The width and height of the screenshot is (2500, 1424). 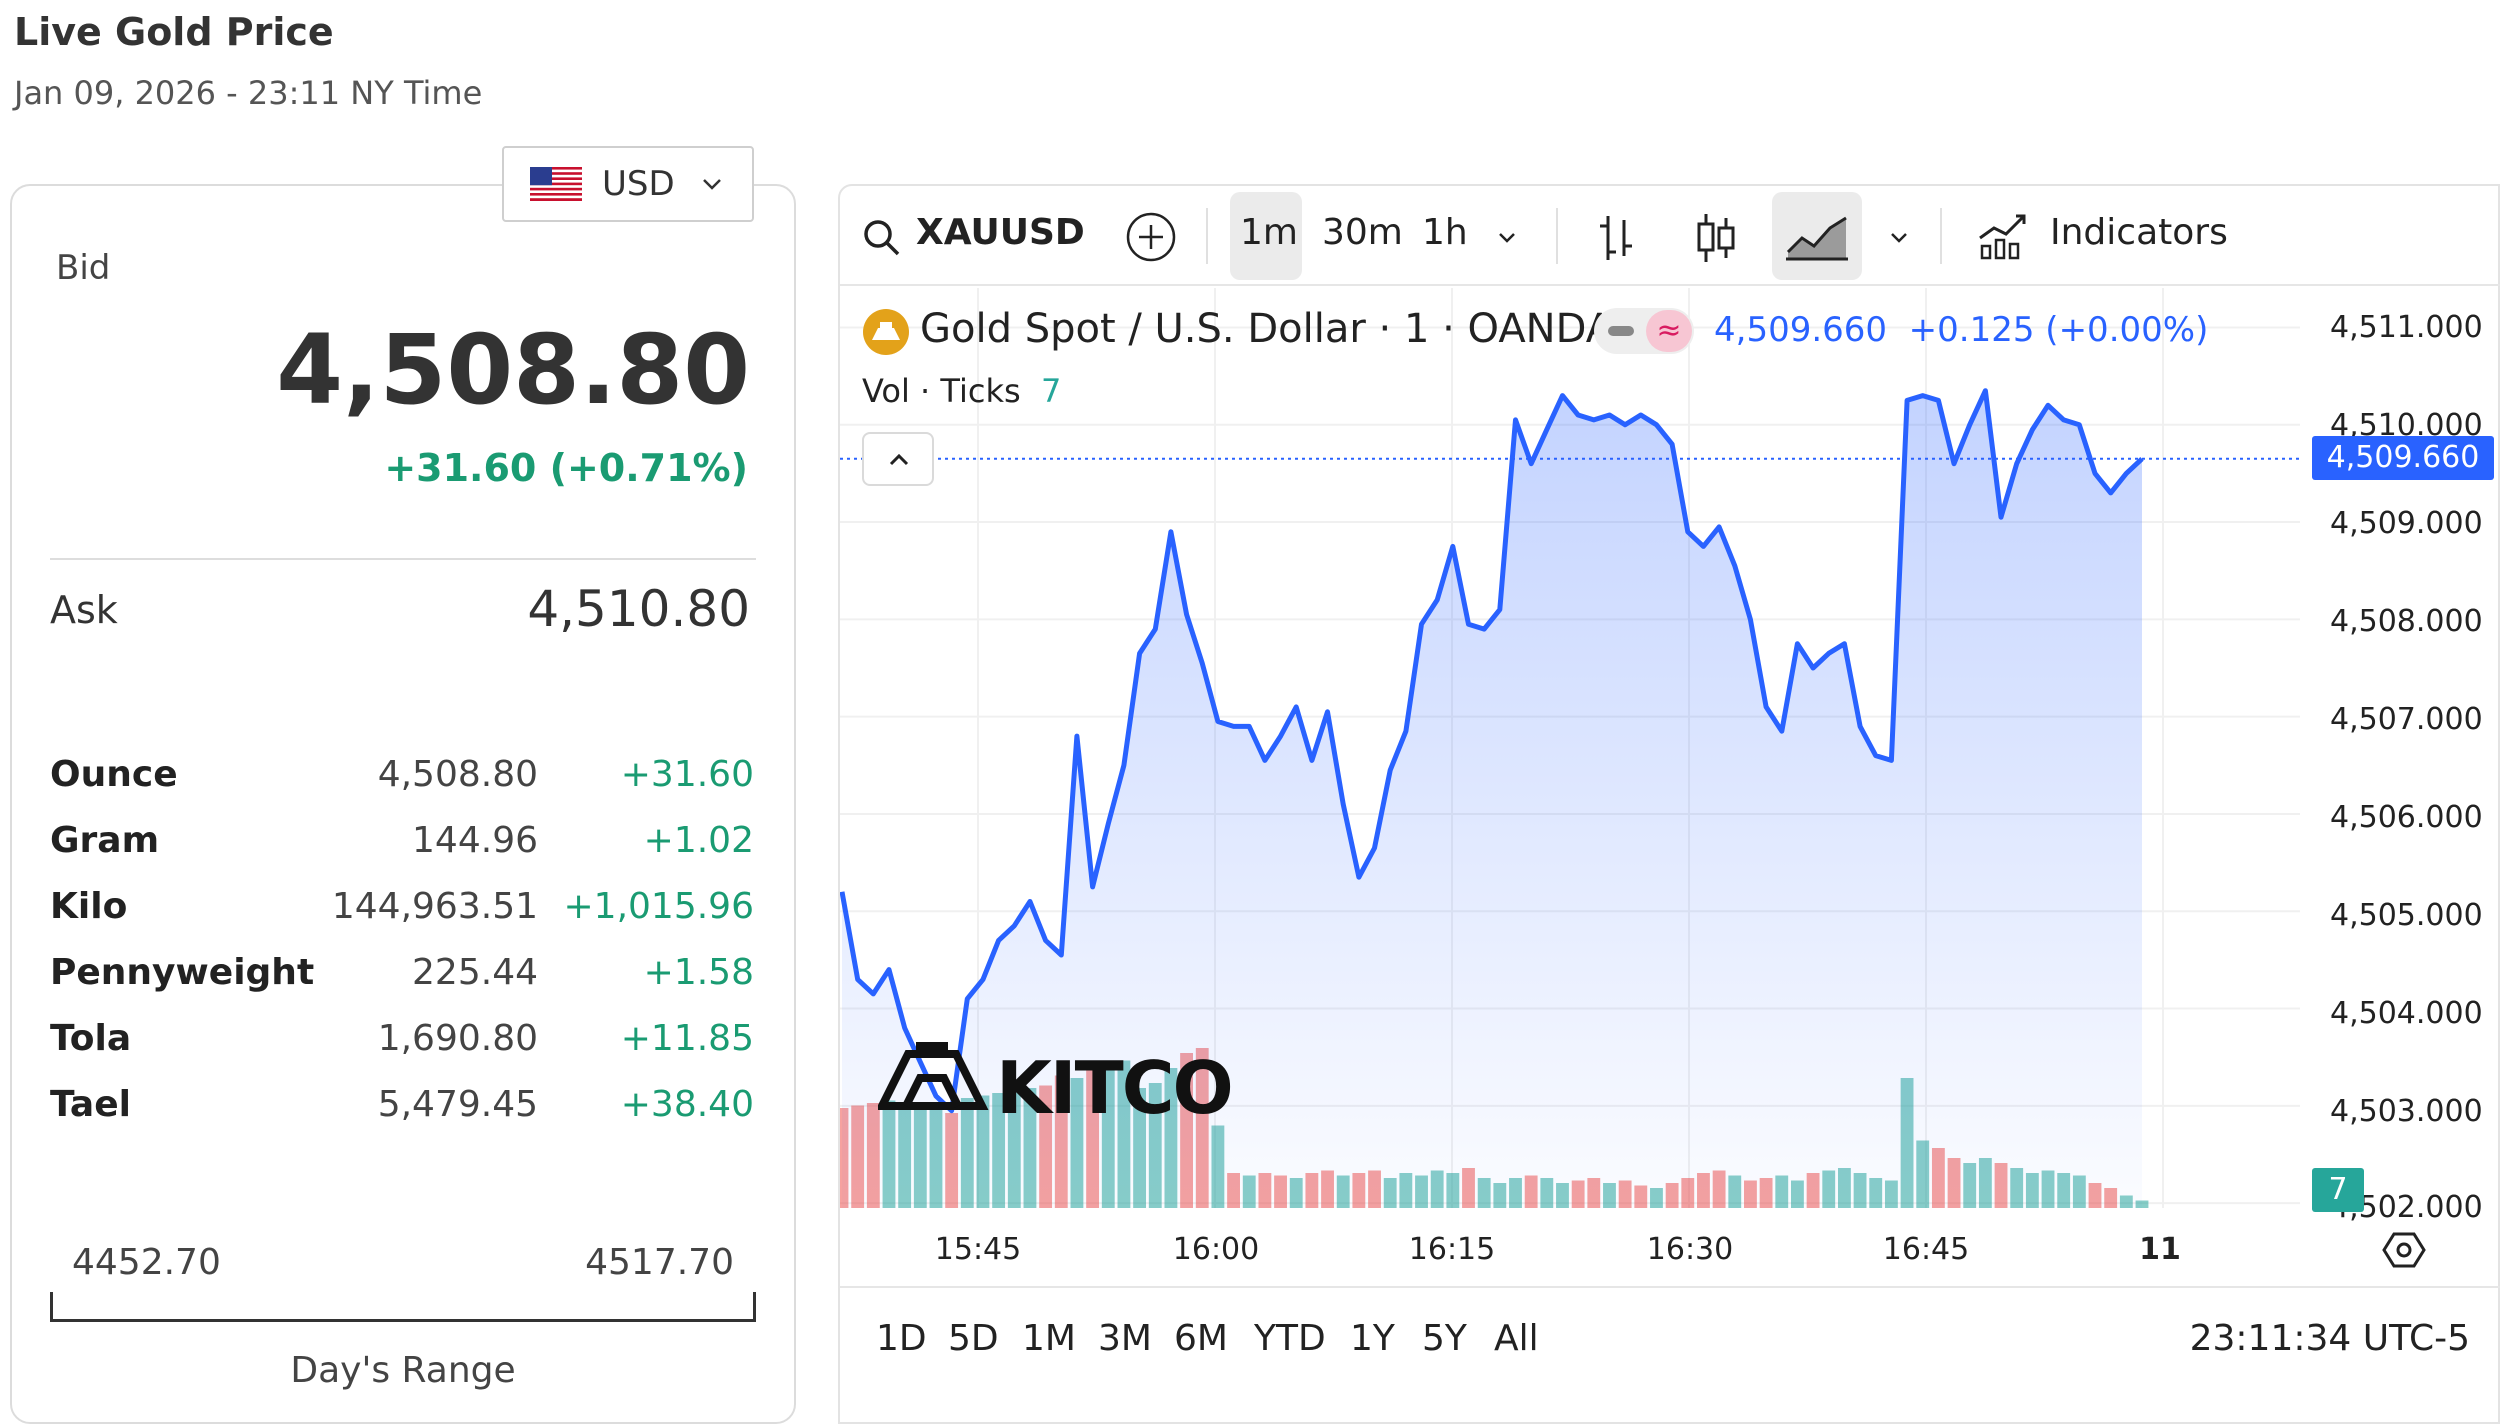 I want to click on chevron-up-icon, so click(x=899, y=459).